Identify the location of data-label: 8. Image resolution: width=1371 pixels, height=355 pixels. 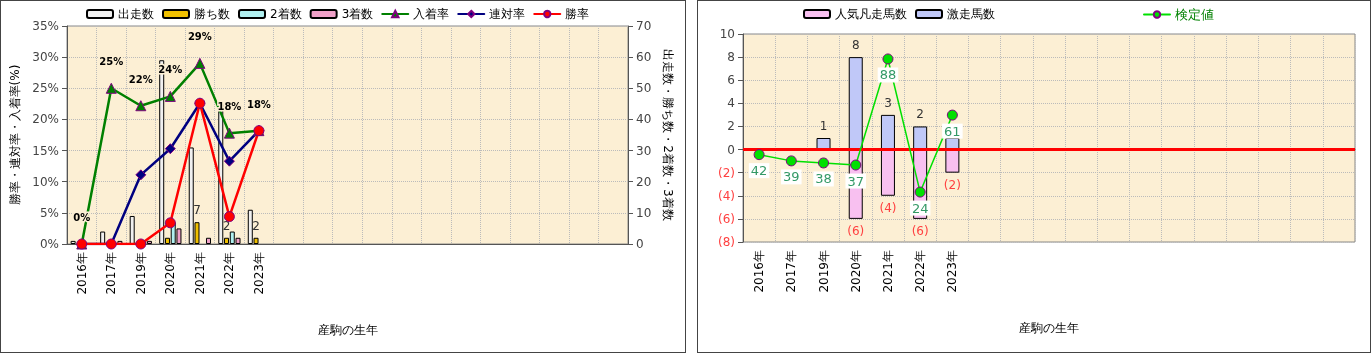
(855, 45).